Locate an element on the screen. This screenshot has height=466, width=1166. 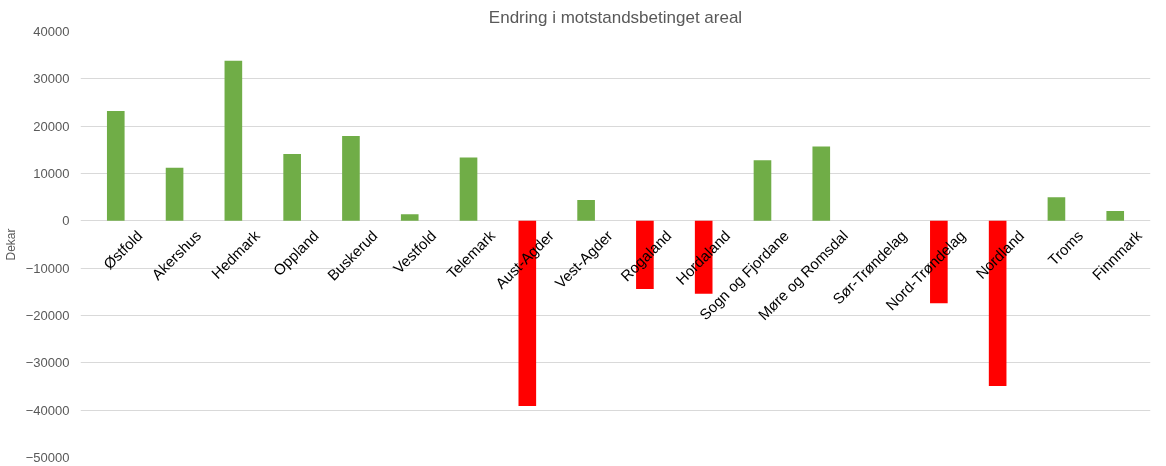
y-tick-label: −50000 is located at coordinates (47, 457).